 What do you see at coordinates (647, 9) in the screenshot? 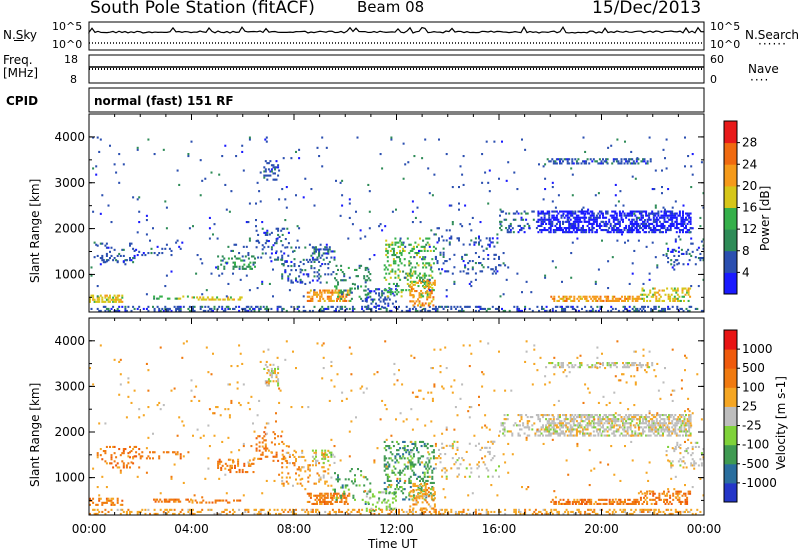
I see `date-label: 15/Dec/2013` at bounding box center [647, 9].